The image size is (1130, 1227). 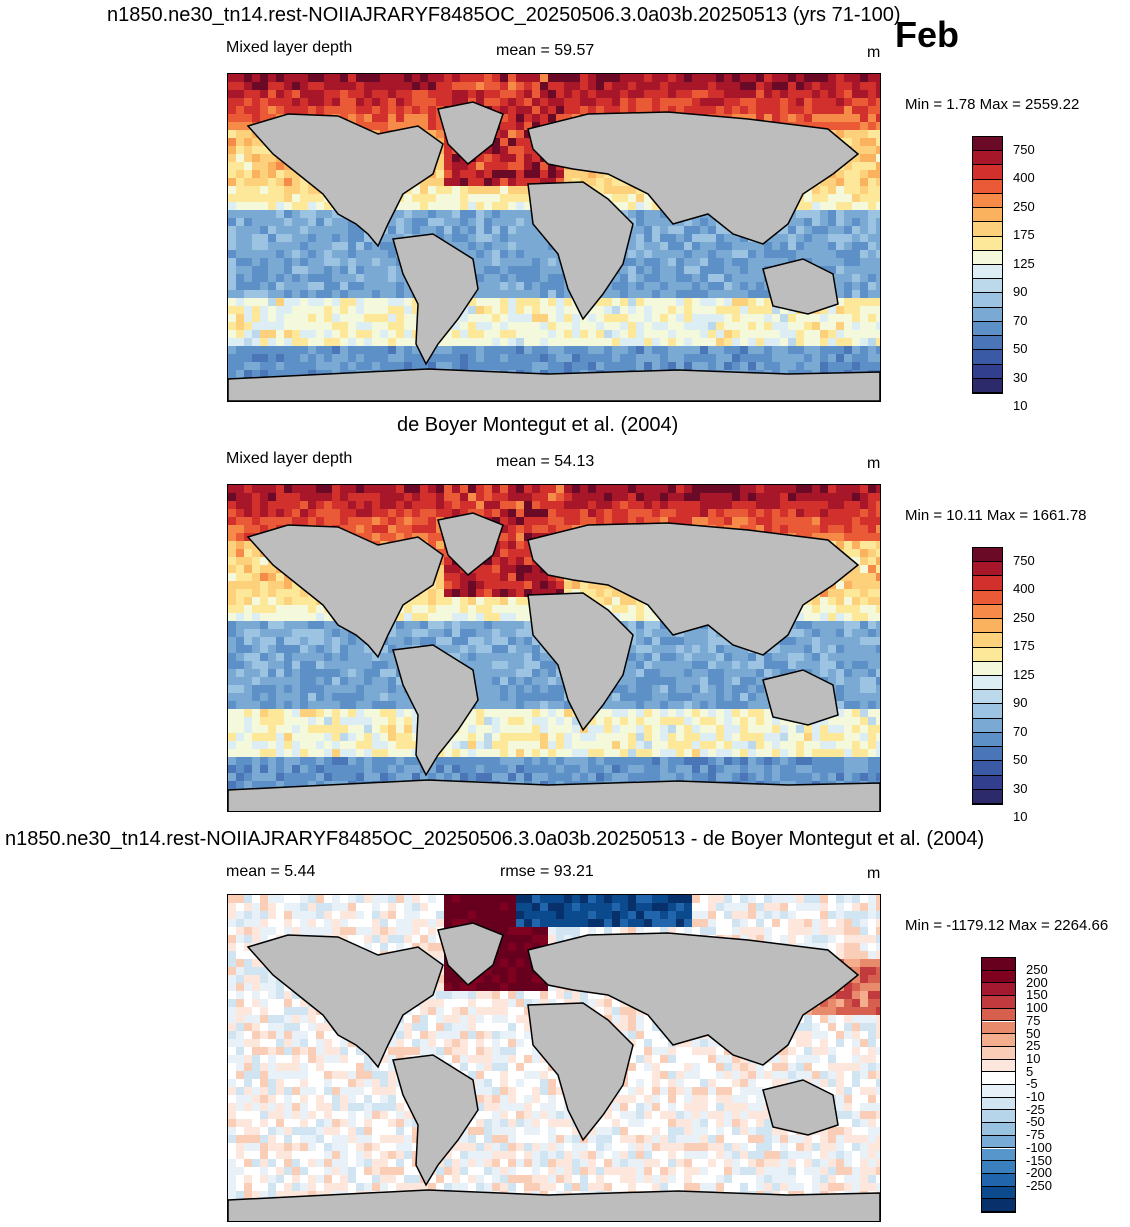 I want to click on panel2-minmax-label: Min = 10.11 Max = 1661.78, so click(x=996, y=515).